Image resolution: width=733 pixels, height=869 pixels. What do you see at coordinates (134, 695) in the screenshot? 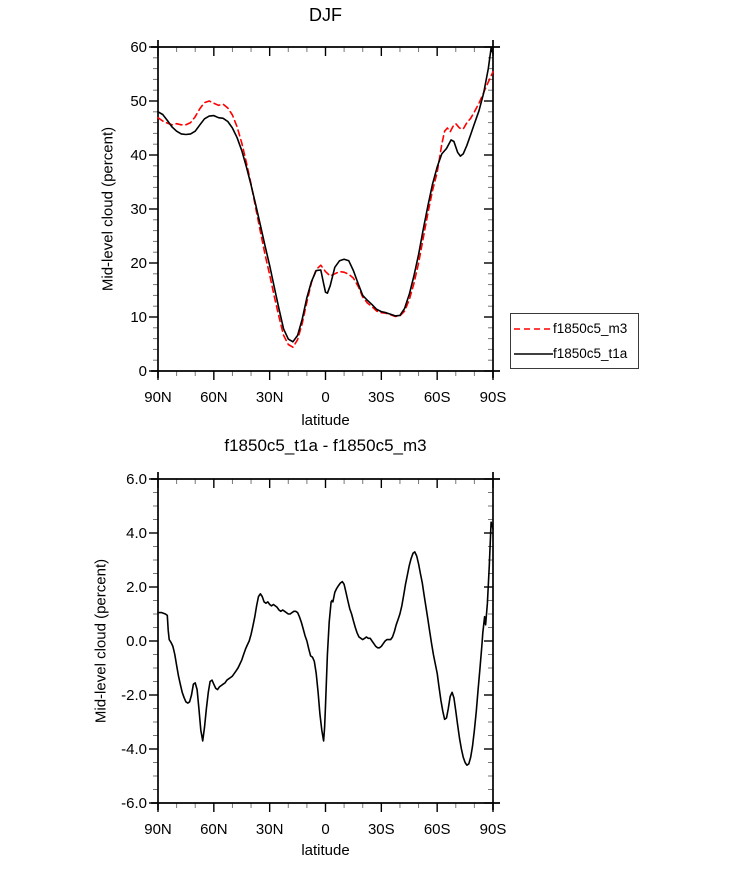
I see `y-tick-label: -2.0` at bounding box center [134, 695].